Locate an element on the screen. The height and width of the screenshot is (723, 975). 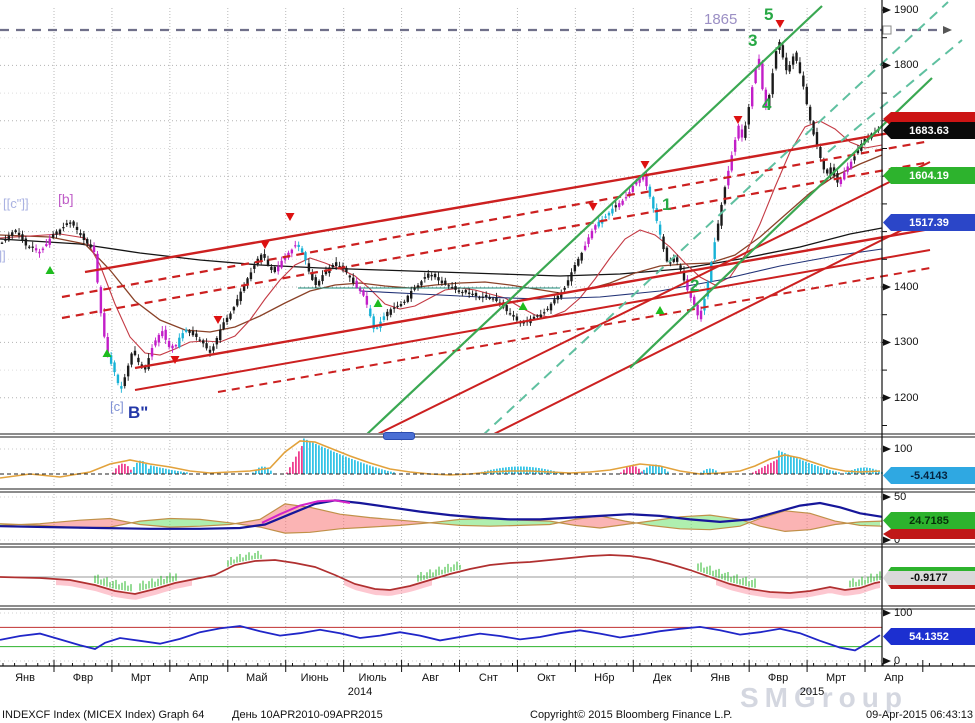
price-badge-avg-green: 1604.19 is located at coordinates (929, 175).